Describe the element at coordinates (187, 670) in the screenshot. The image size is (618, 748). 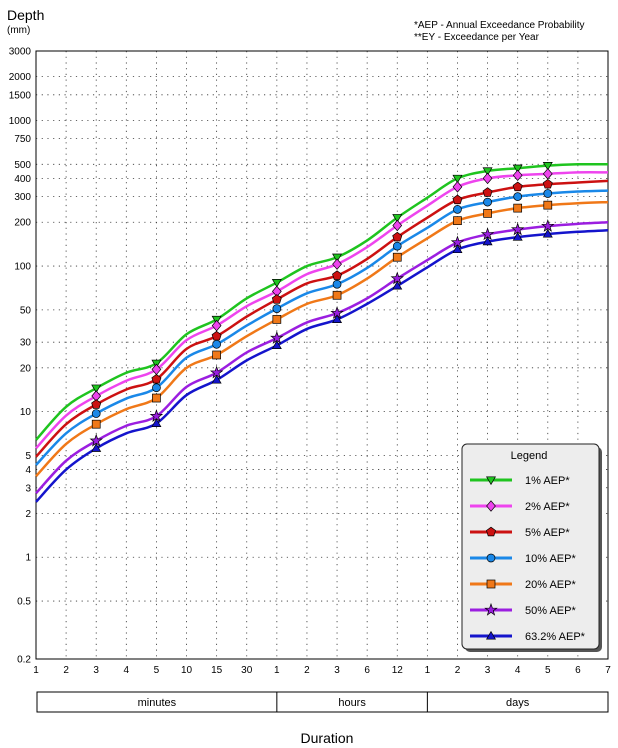
I see `x-tick-label: 10` at that location.